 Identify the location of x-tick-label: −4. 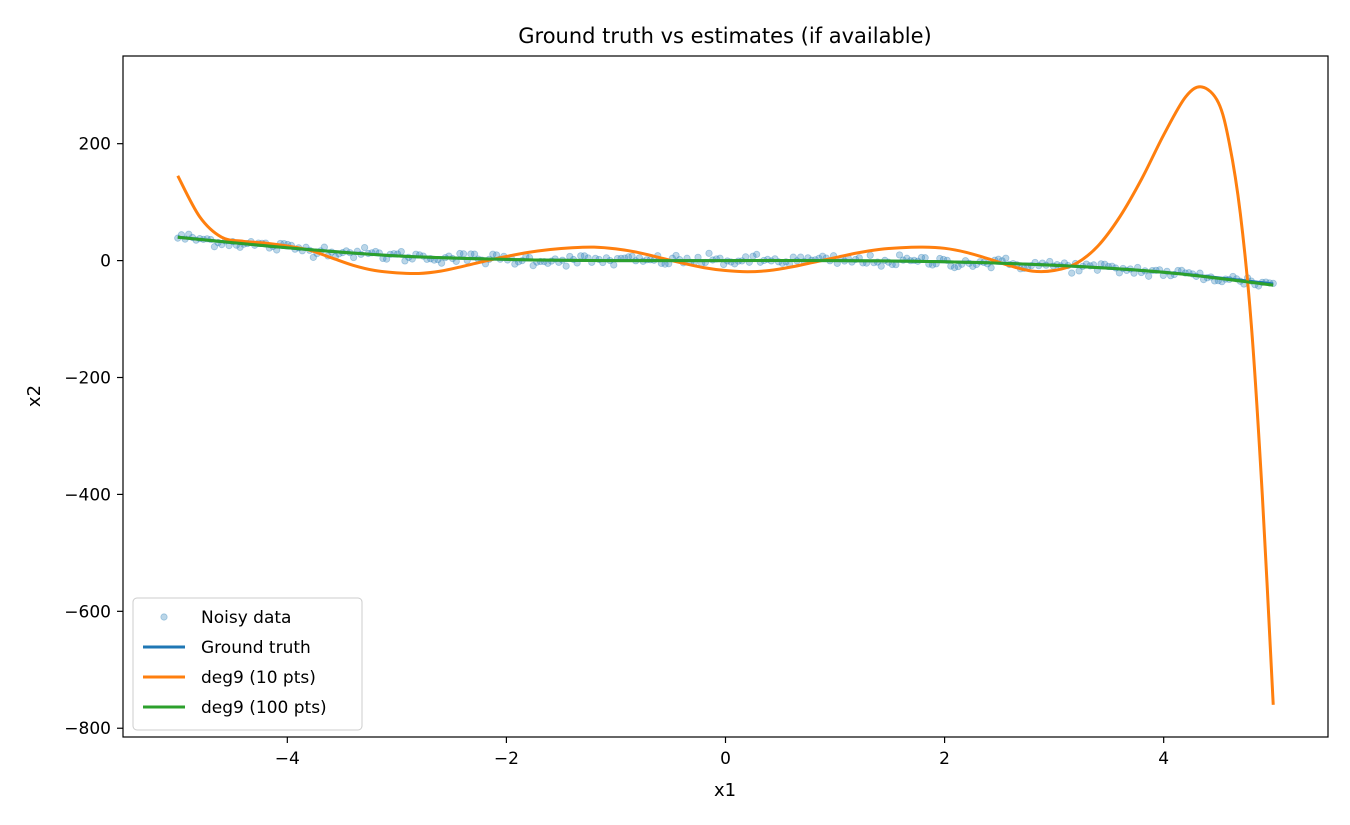
(287, 759).